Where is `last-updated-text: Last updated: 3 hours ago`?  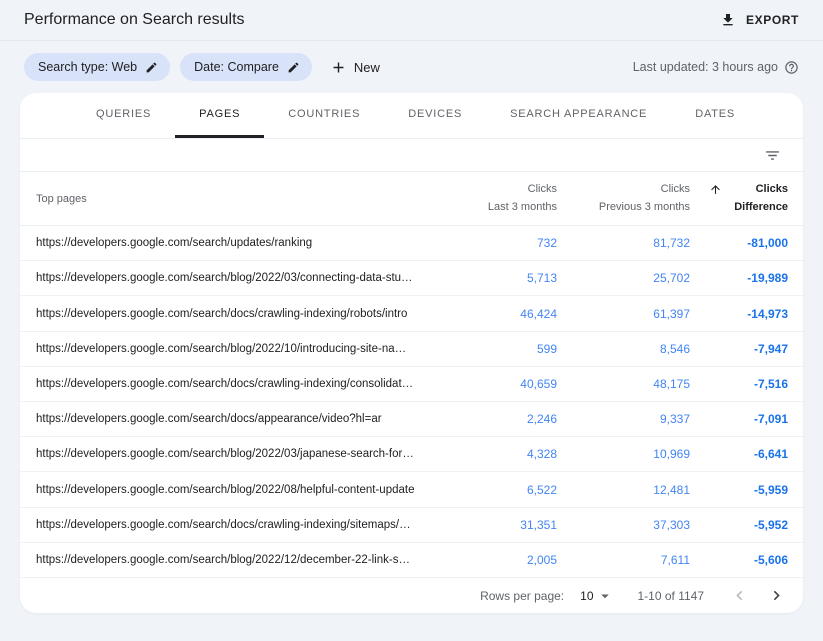
last-updated-text: Last updated: 3 hours ago is located at coordinates (705, 67).